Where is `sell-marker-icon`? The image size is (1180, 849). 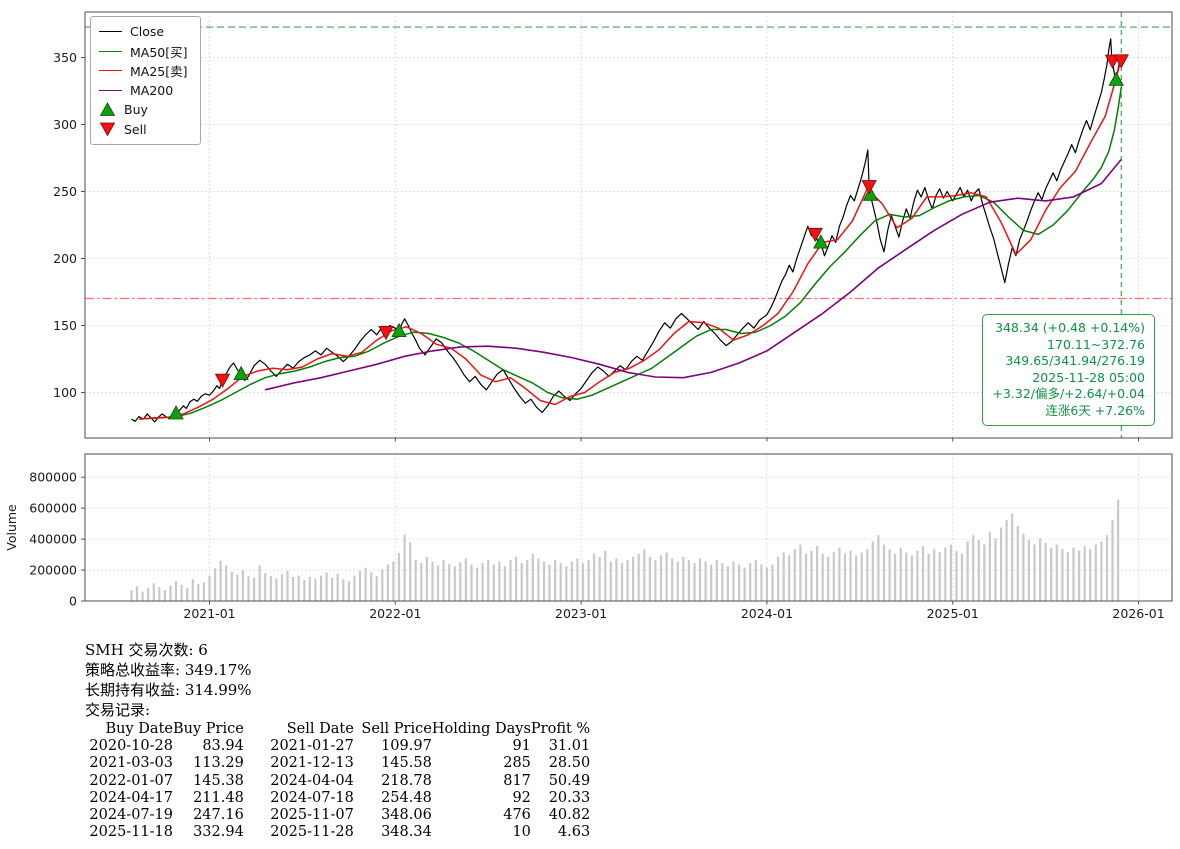
sell-marker-icon is located at coordinates (1121, 61).